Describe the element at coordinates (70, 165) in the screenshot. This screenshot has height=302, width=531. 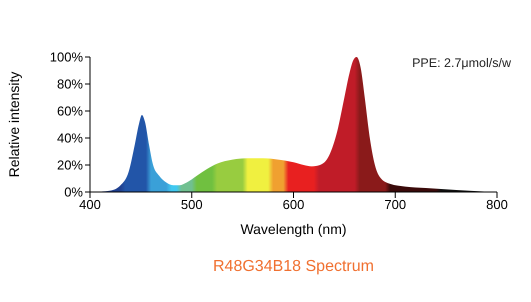
I see `y-tick-label: 20%` at that location.